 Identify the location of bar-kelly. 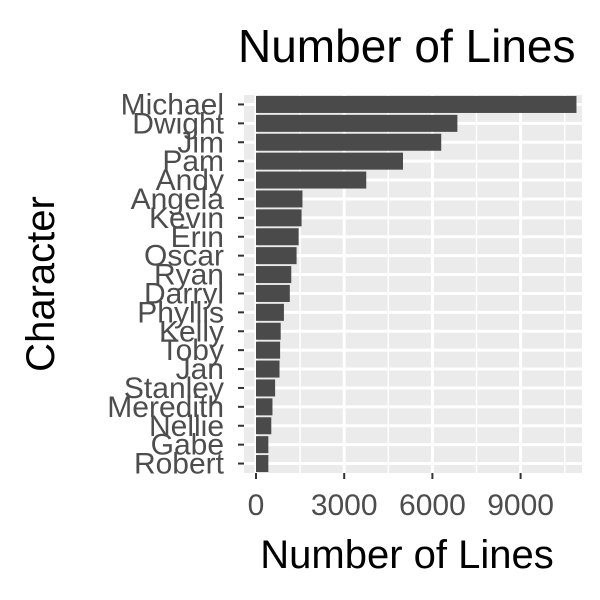
(268, 331).